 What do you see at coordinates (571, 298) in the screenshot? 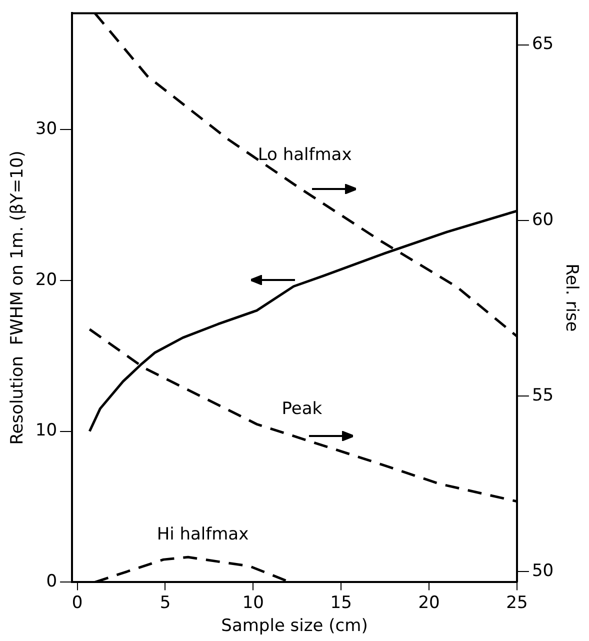
I see `y2-axis-title: Rel. rise` at bounding box center [571, 298].